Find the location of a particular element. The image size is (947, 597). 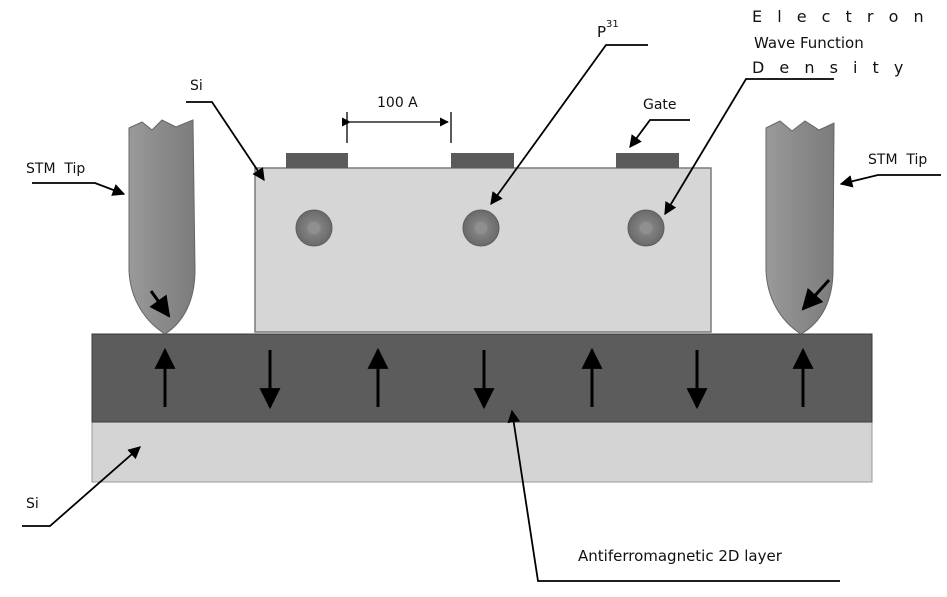

gate-right is located at coordinates (647, 160).